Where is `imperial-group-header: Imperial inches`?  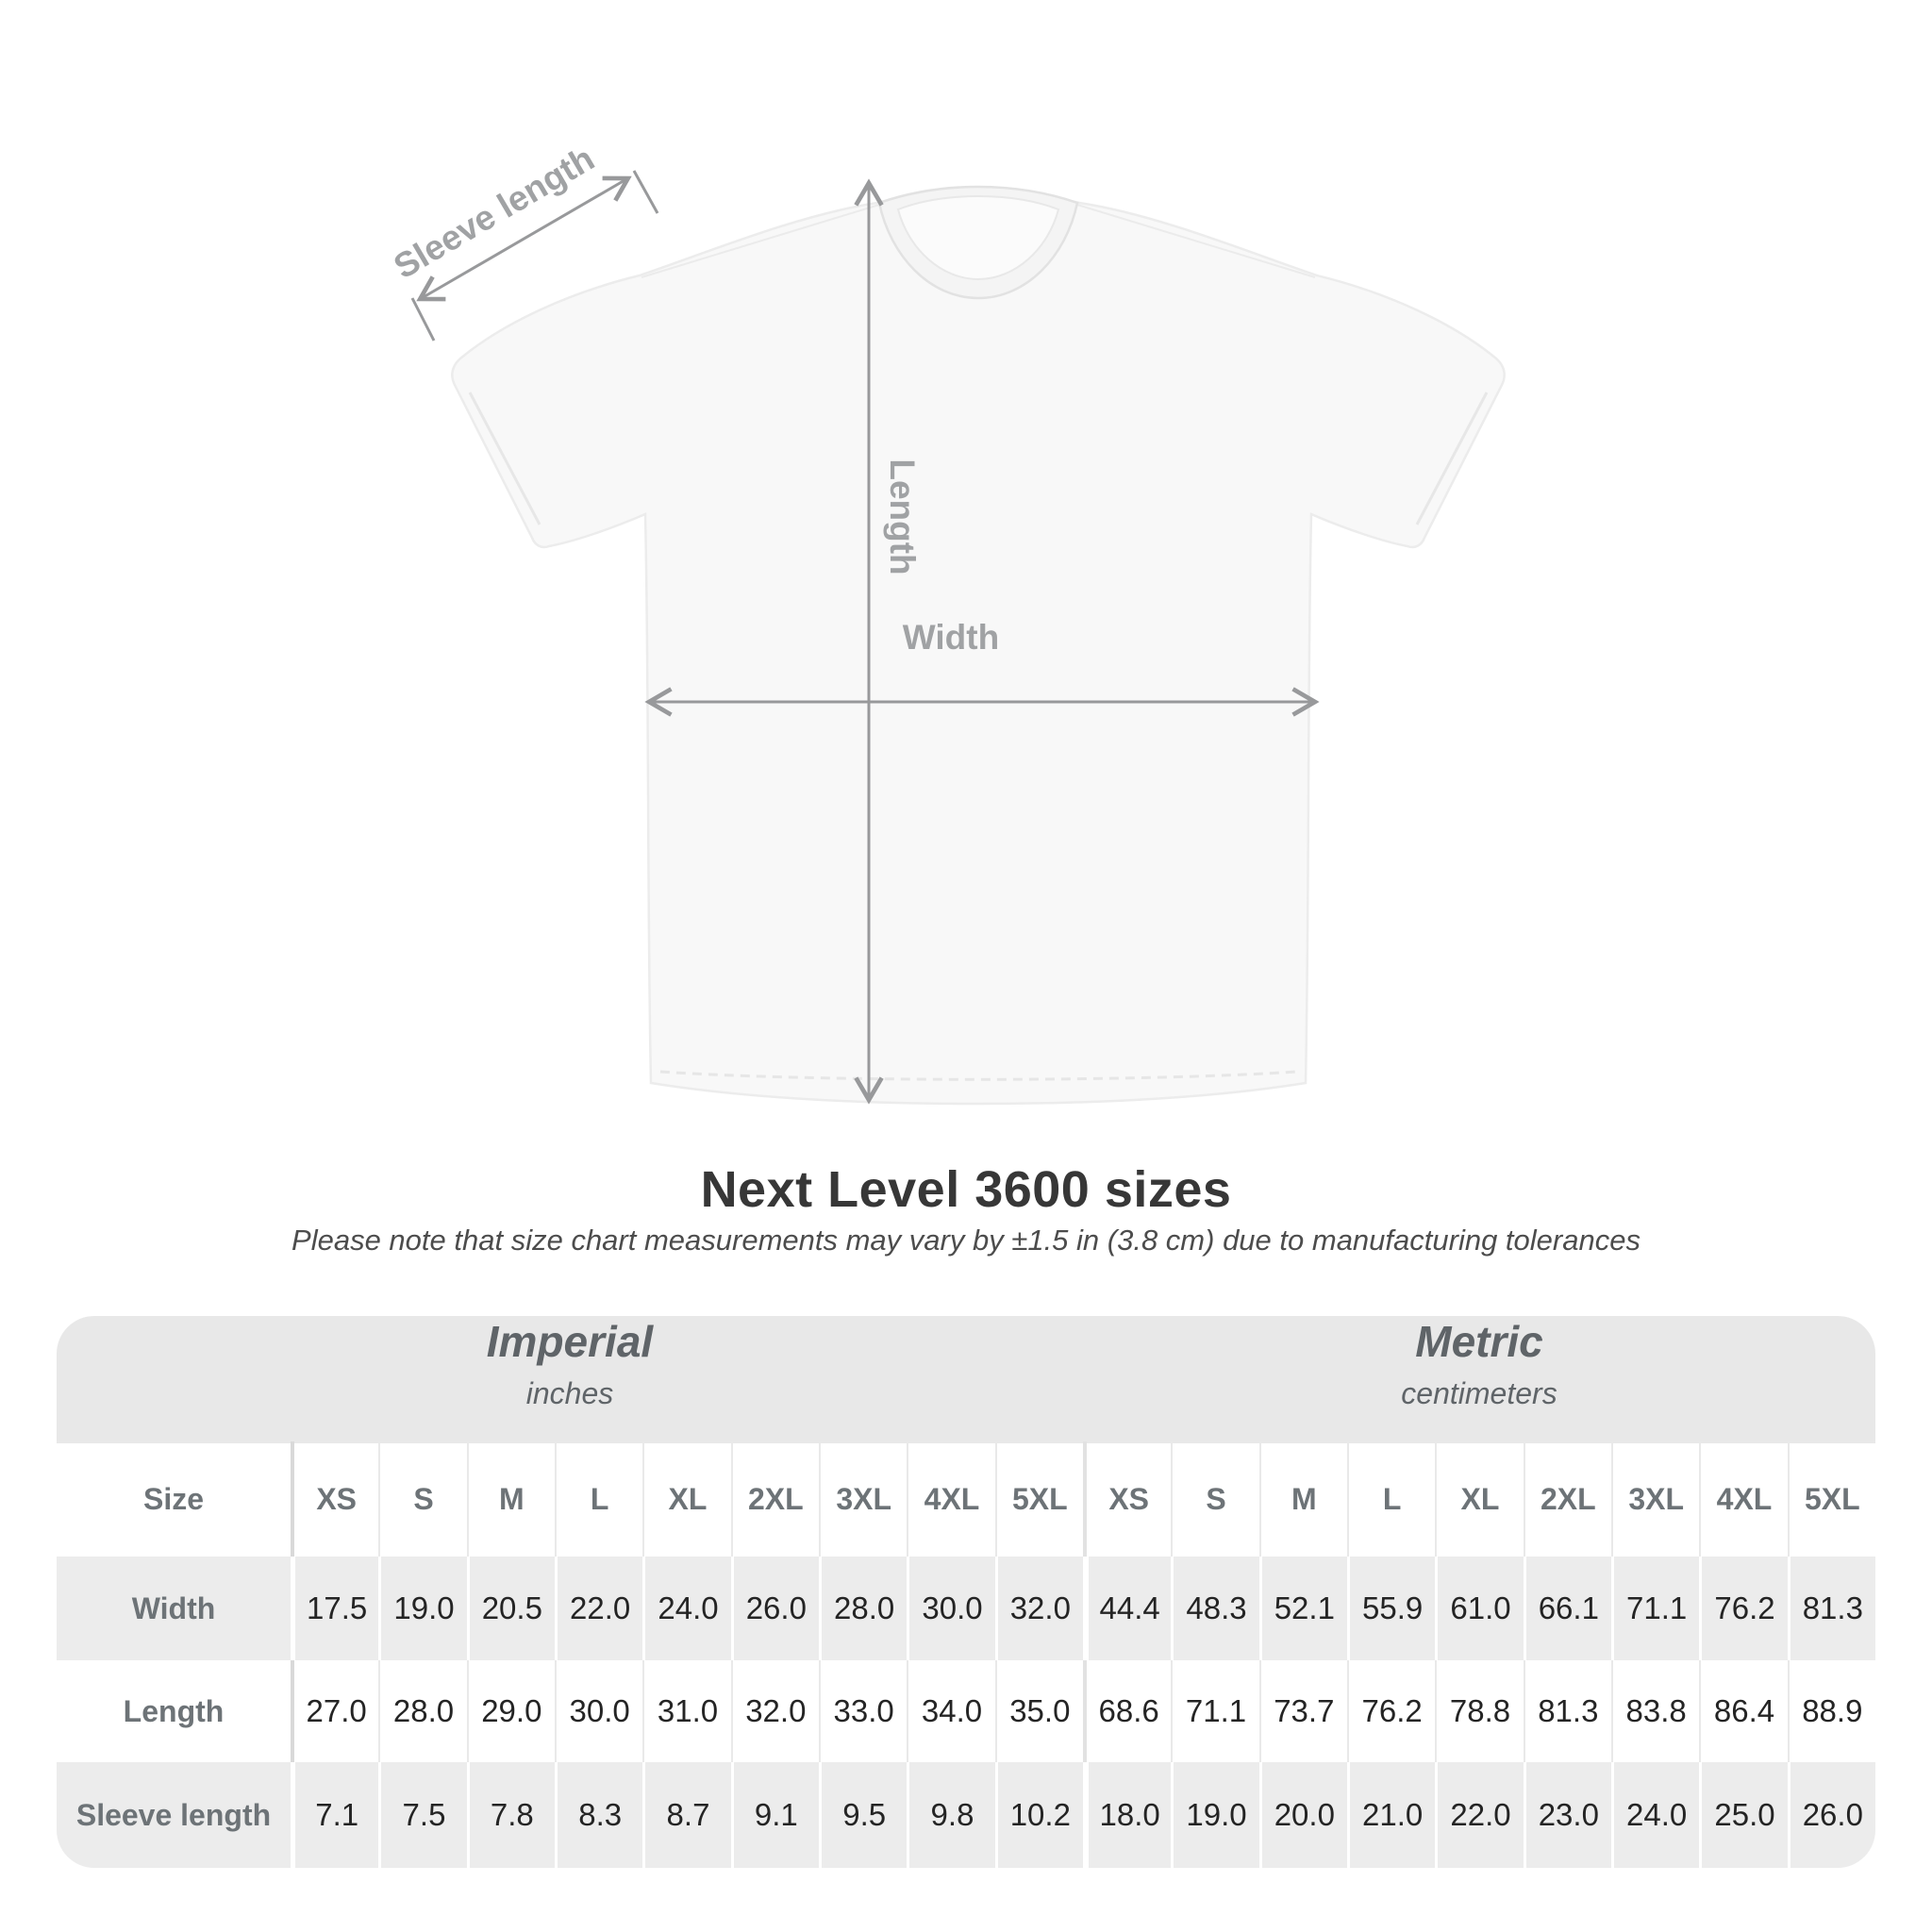 imperial-group-header: Imperial inches is located at coordinates (570, 1380).